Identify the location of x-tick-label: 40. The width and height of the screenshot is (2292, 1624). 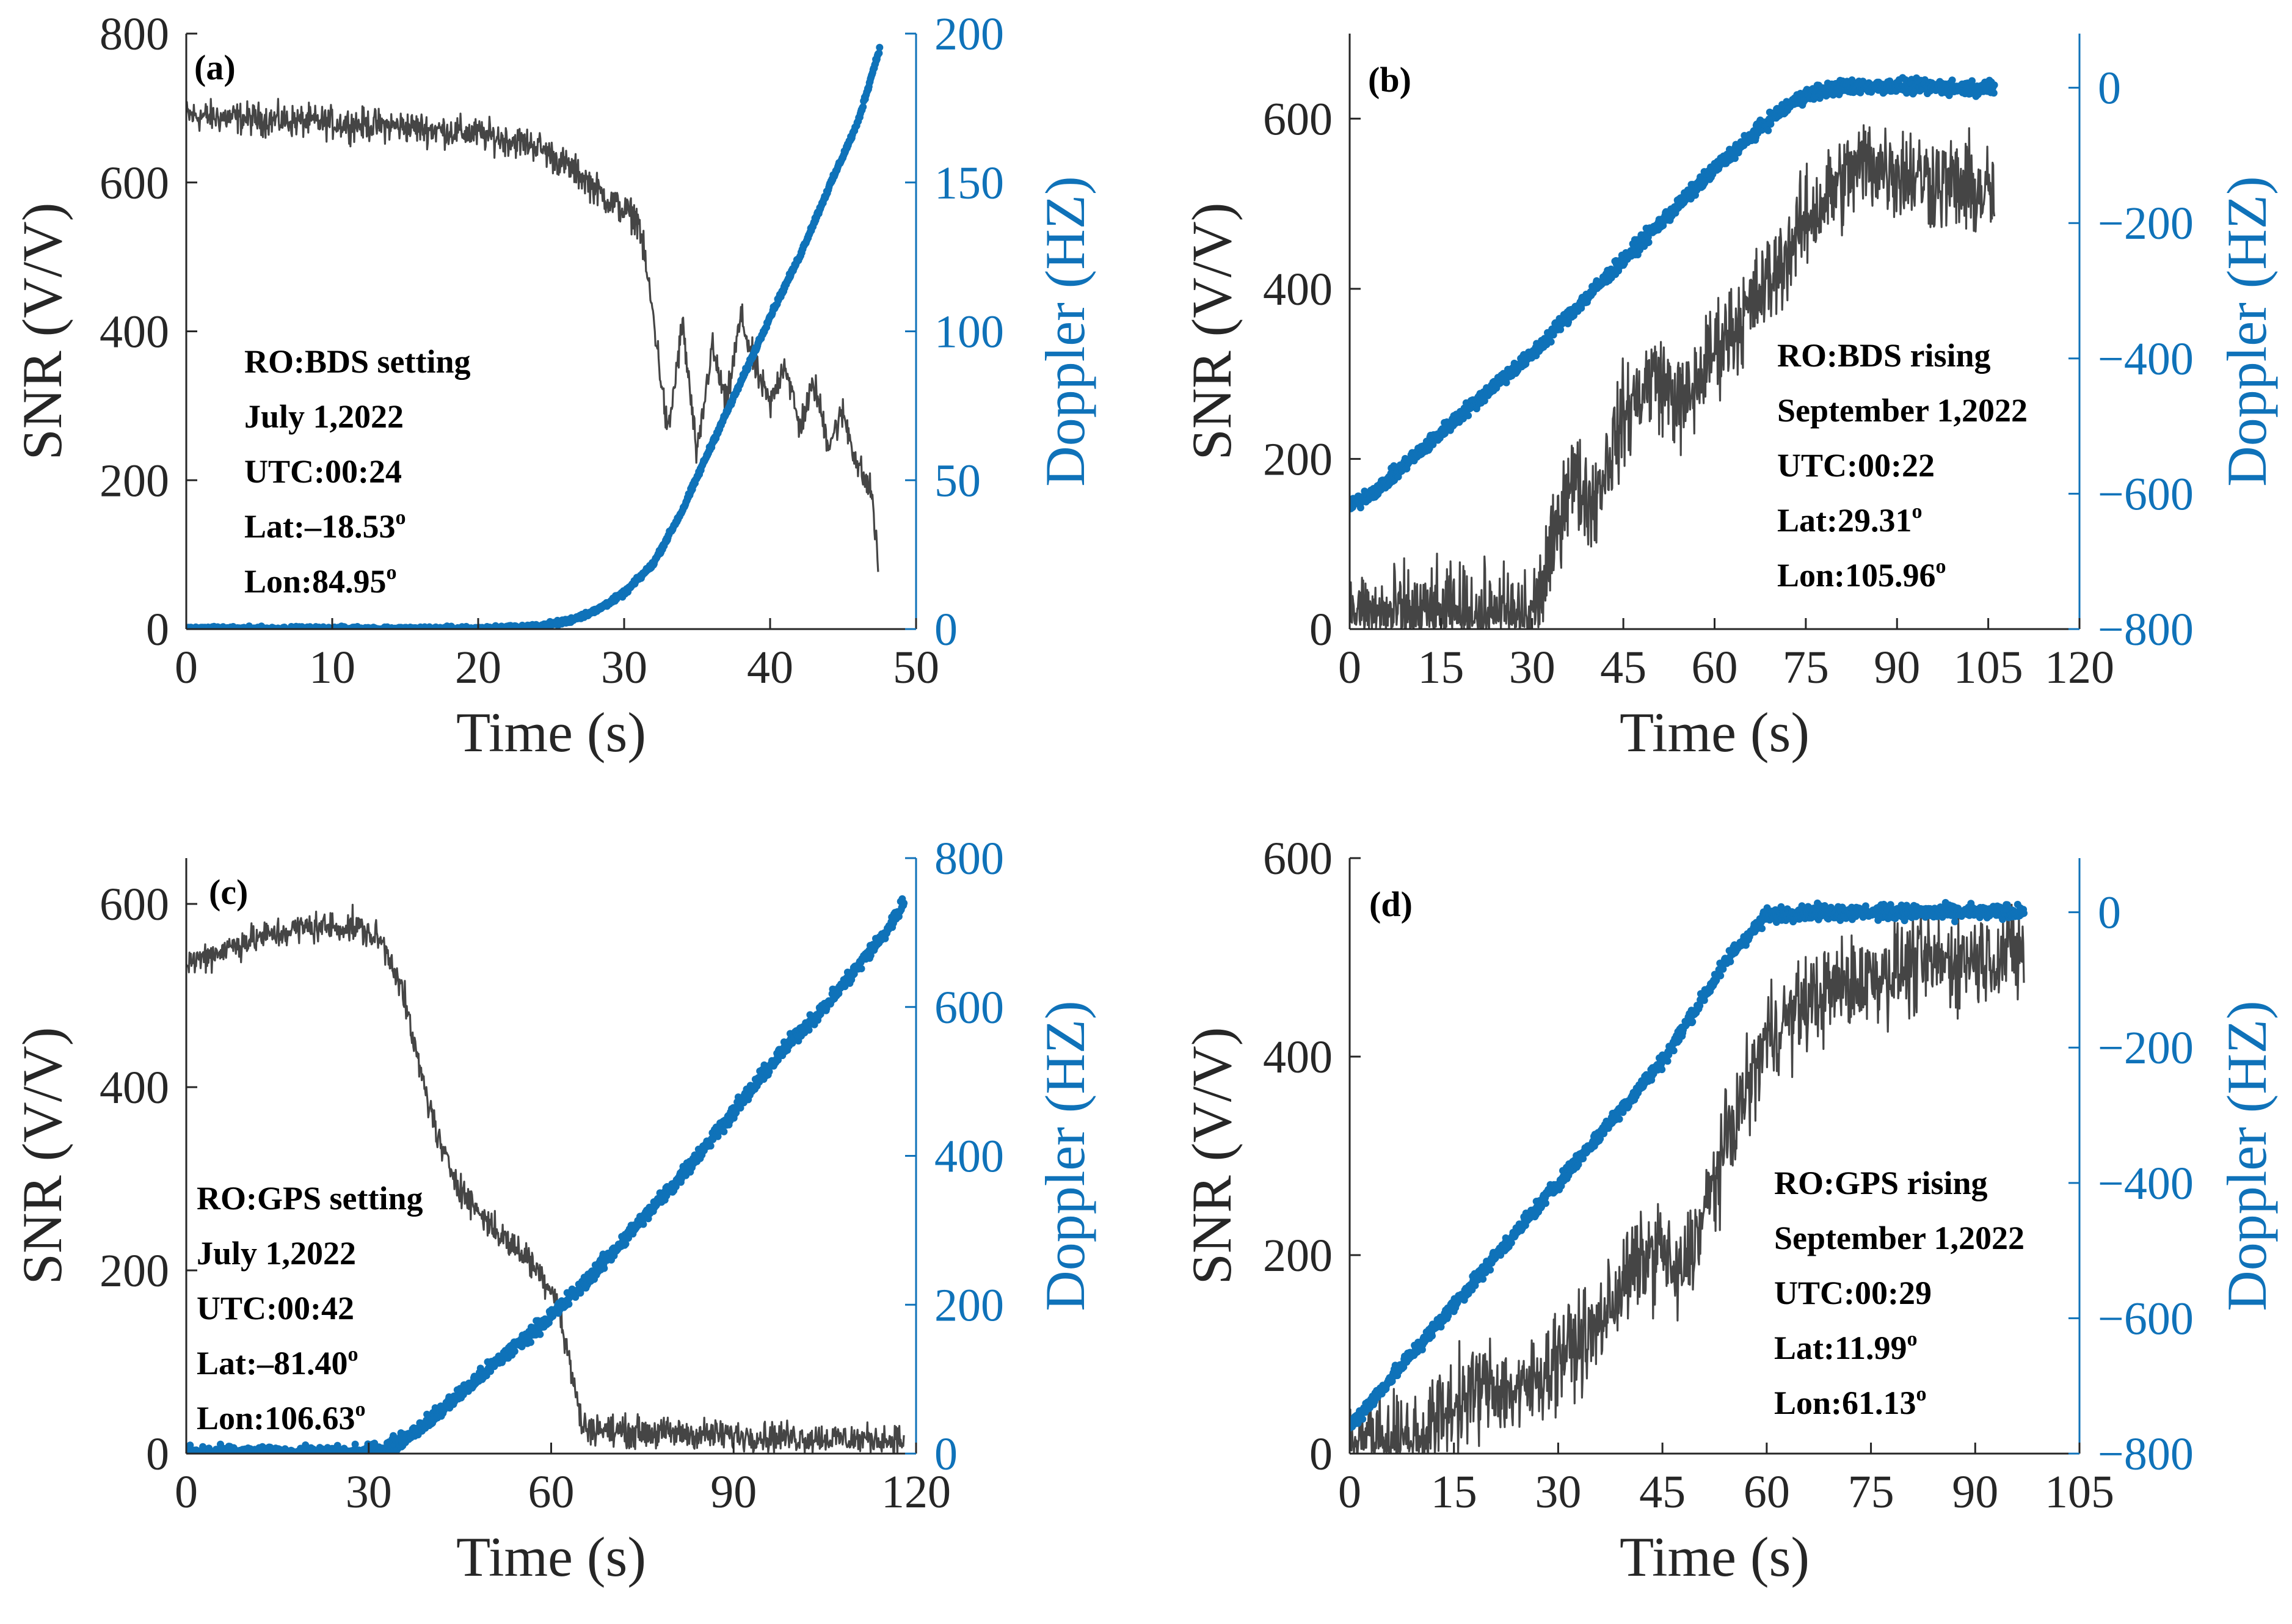
(770, 667).